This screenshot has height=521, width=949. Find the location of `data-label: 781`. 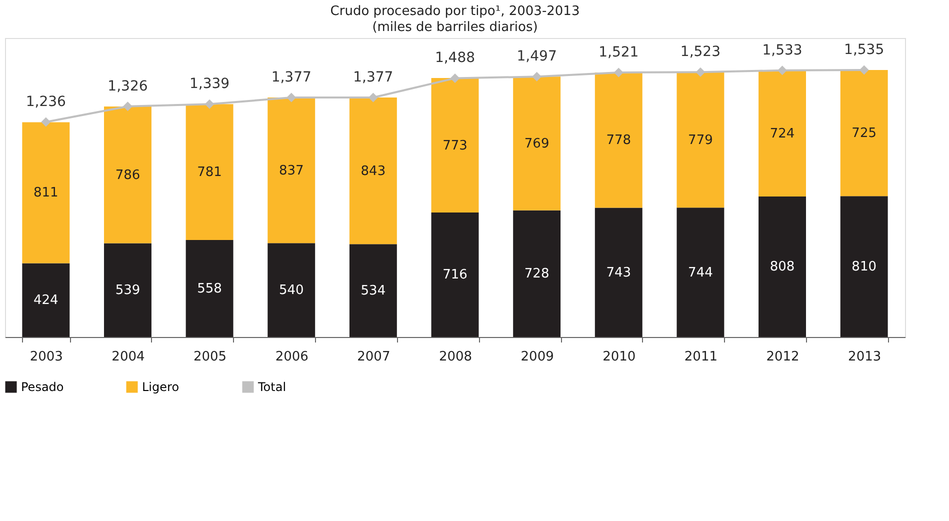

data-label: 781 is located at coordinates (209, 172).